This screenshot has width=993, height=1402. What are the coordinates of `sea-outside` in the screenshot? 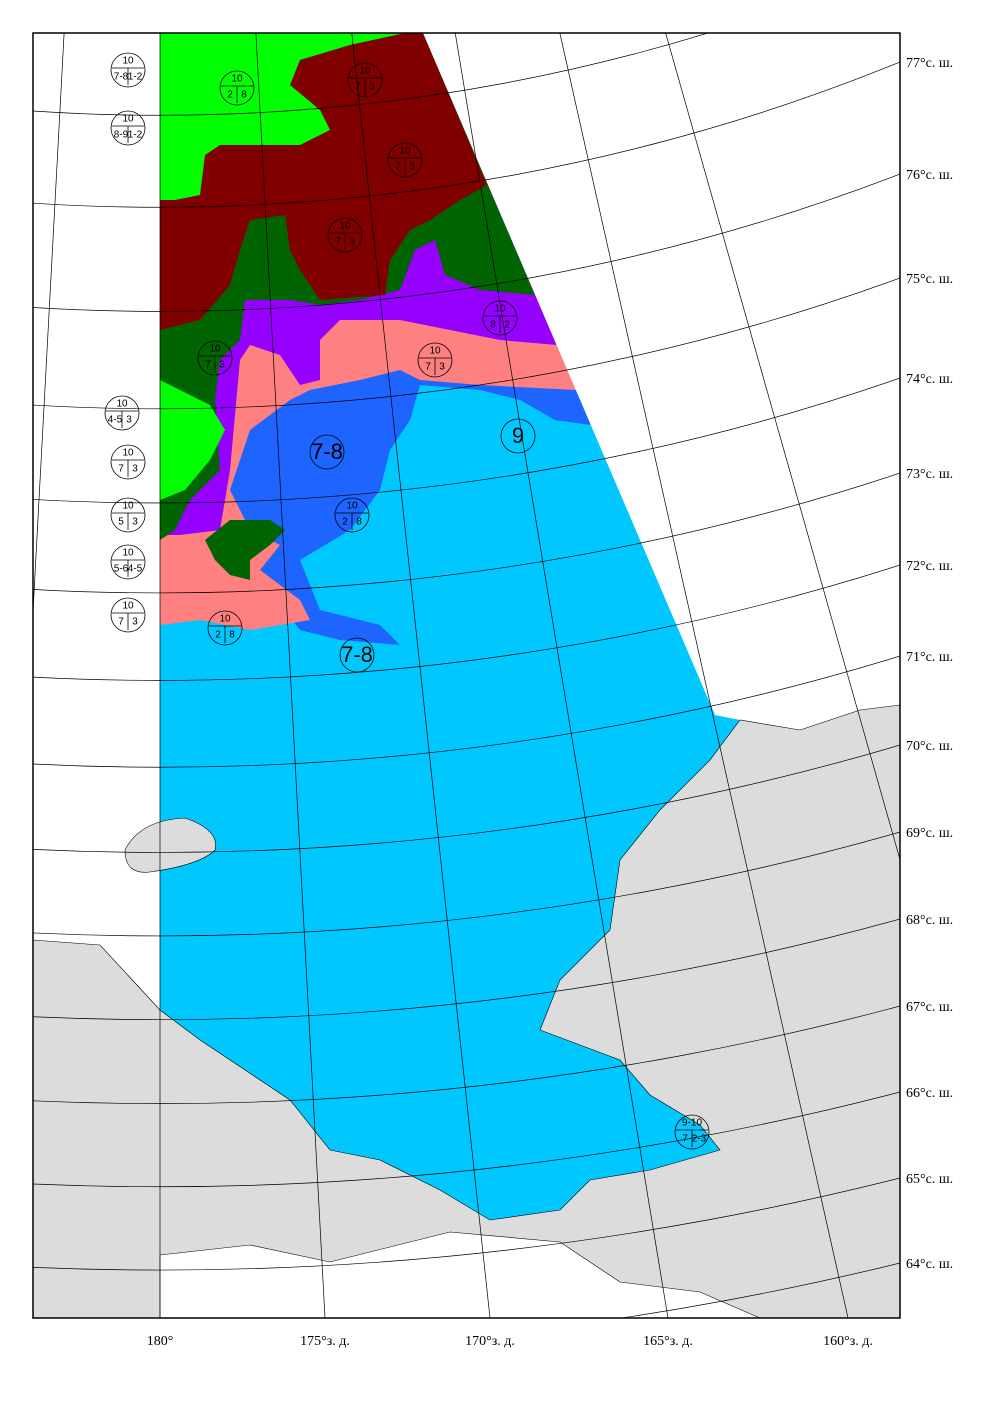 It's located at (460, 1274).